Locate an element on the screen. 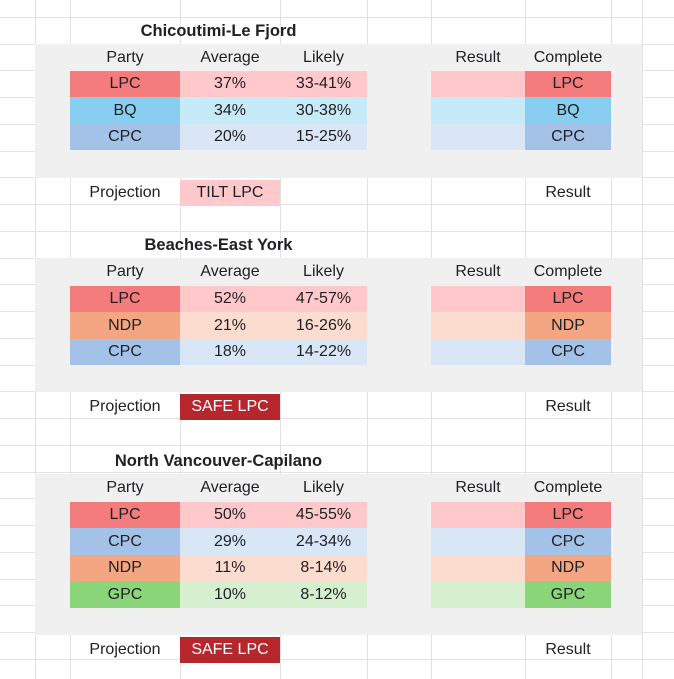 Image resolution: width=674 pixels, height=679 pixels. complete-cell: BQ is located at coordinates (568, 110).